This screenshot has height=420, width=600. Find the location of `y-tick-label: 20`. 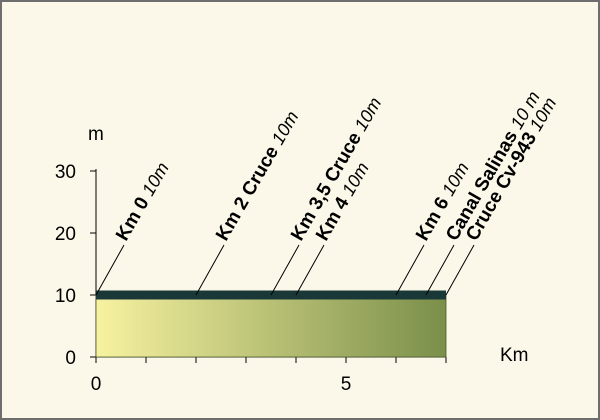

y-tick-label: 20 is located at coordinates (65, 234).